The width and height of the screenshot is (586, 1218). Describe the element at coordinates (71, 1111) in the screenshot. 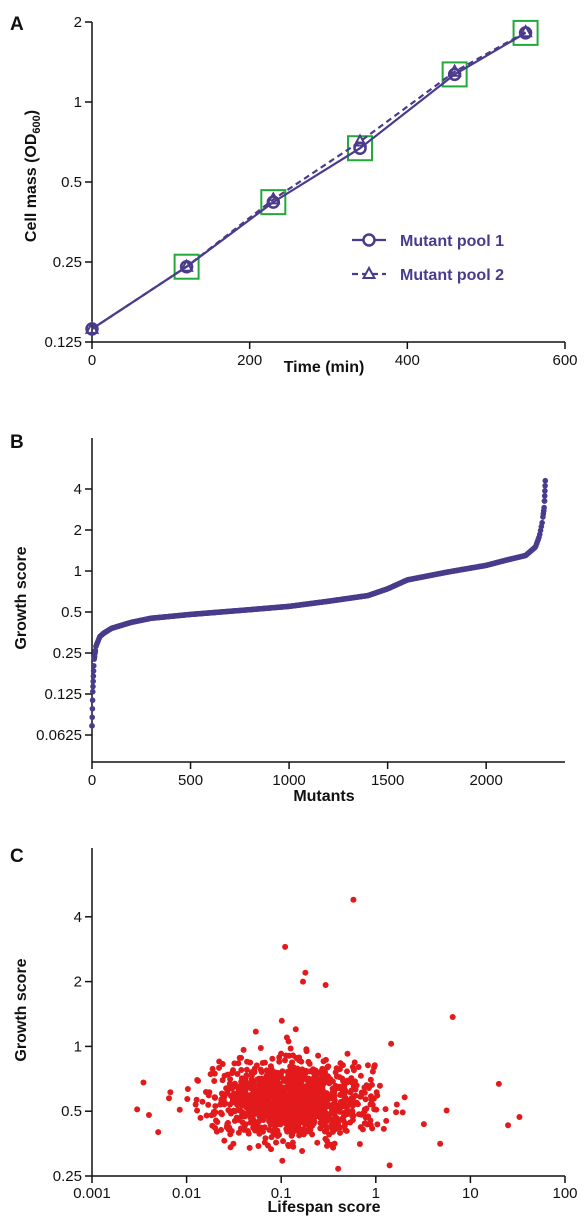

I see `panel-c-y-tick-label: 0.5` at that location.